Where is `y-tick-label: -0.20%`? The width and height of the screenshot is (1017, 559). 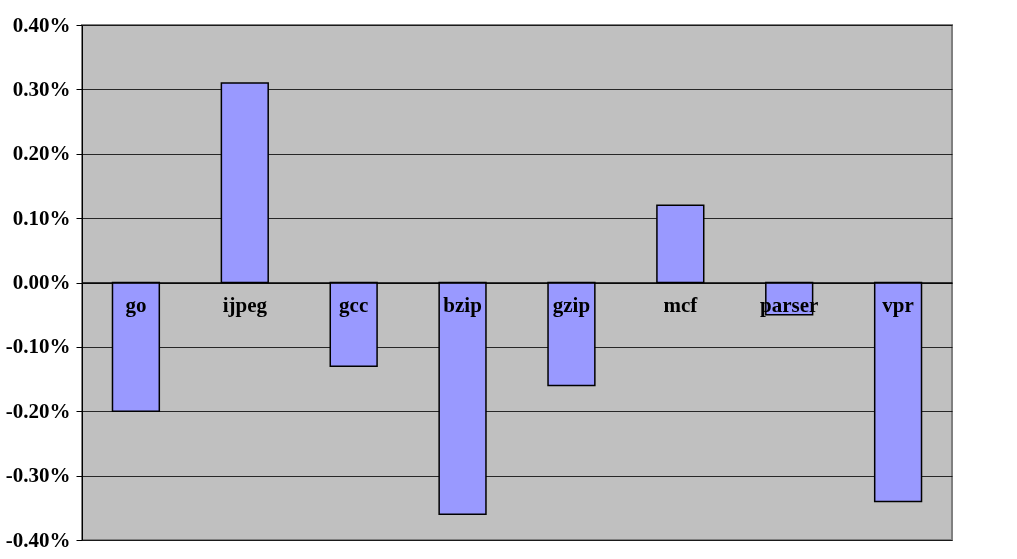
y-tick-label: -0.20% is located at coordinates (38, 410).